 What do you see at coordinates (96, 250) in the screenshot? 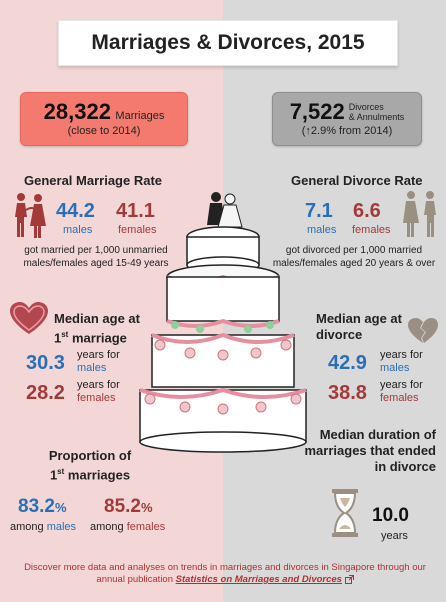
I see `marriage-rate-desc-1: got married per 1,000 unmarried` at bounding box center [96, 250].